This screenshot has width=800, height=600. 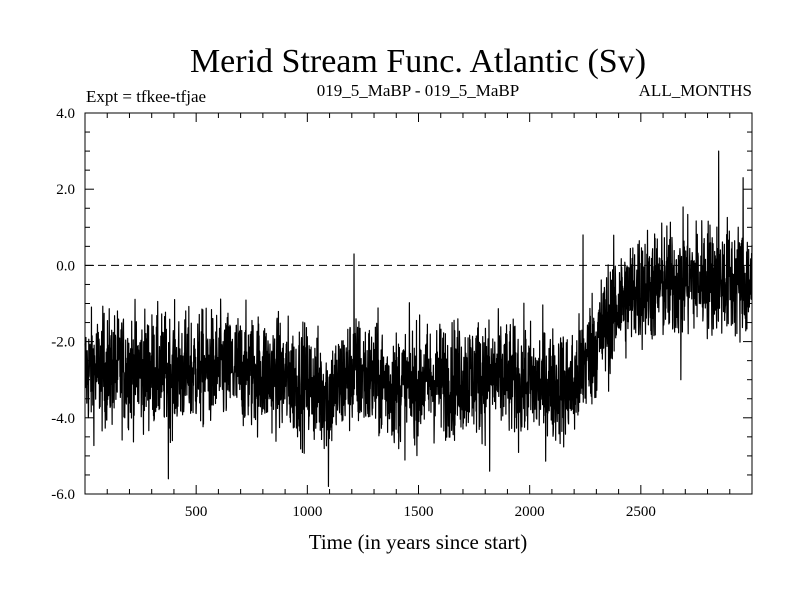 I want to click on chart-subtitle-left: Expt = tfkee-tfjae, so click(x=146, y=96).